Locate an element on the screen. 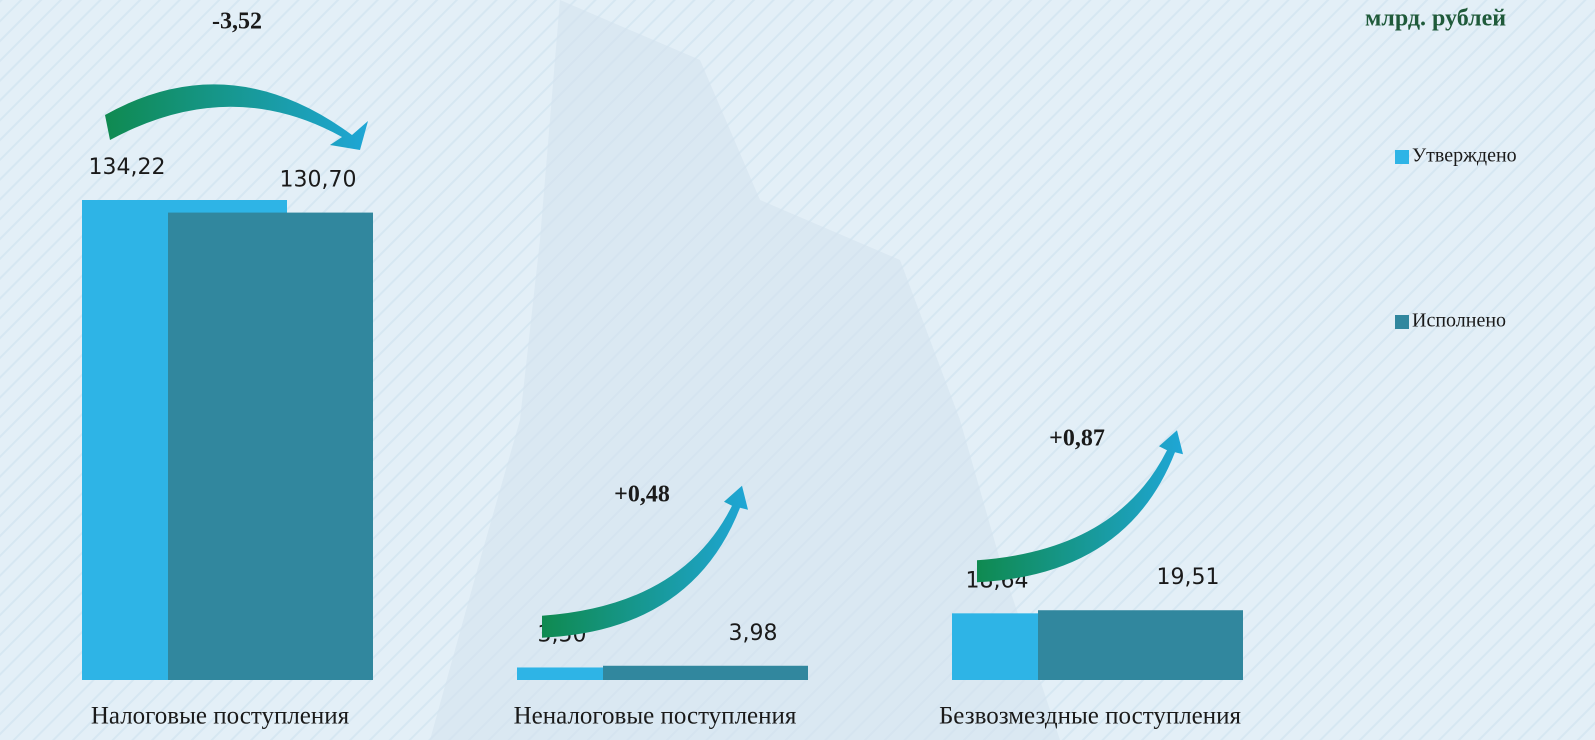 Image resolution: width=1595 pixels, height=740 pixels. value-label: 3,98 is located at coordinates (753, 633).